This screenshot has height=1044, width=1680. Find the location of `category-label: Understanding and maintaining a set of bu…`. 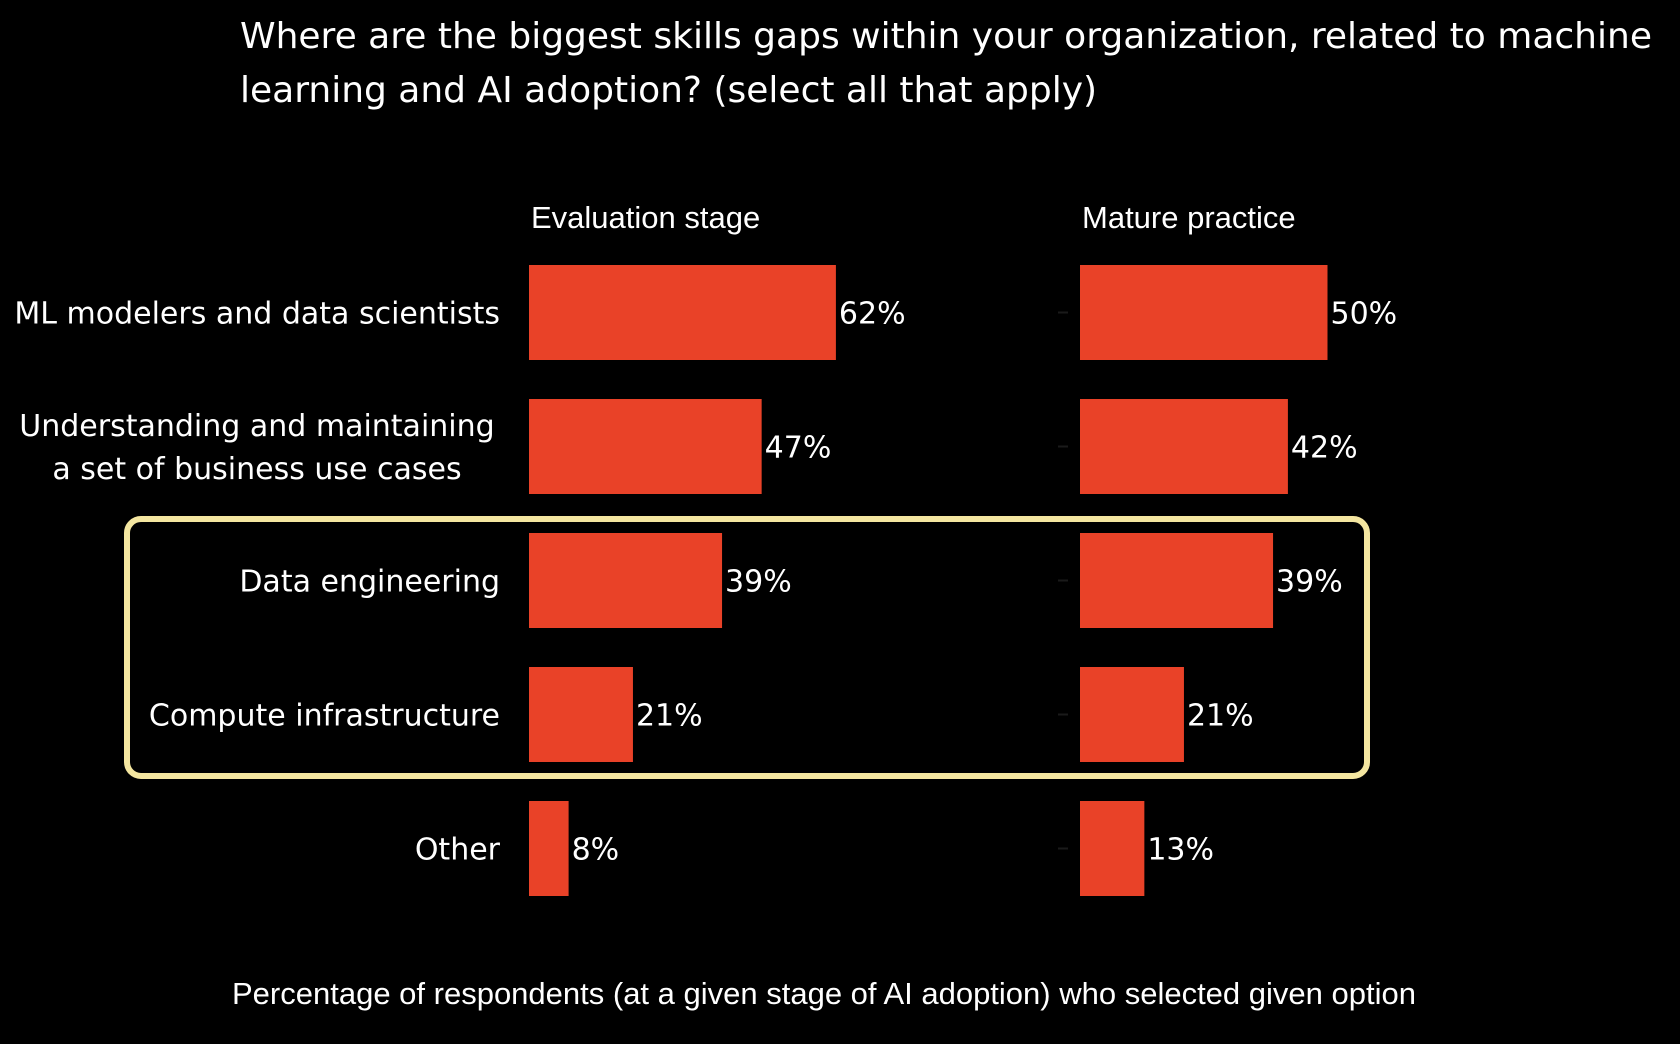

category-label: Understanding and maintaining a set of bu… is located at coordinates (256, 448).